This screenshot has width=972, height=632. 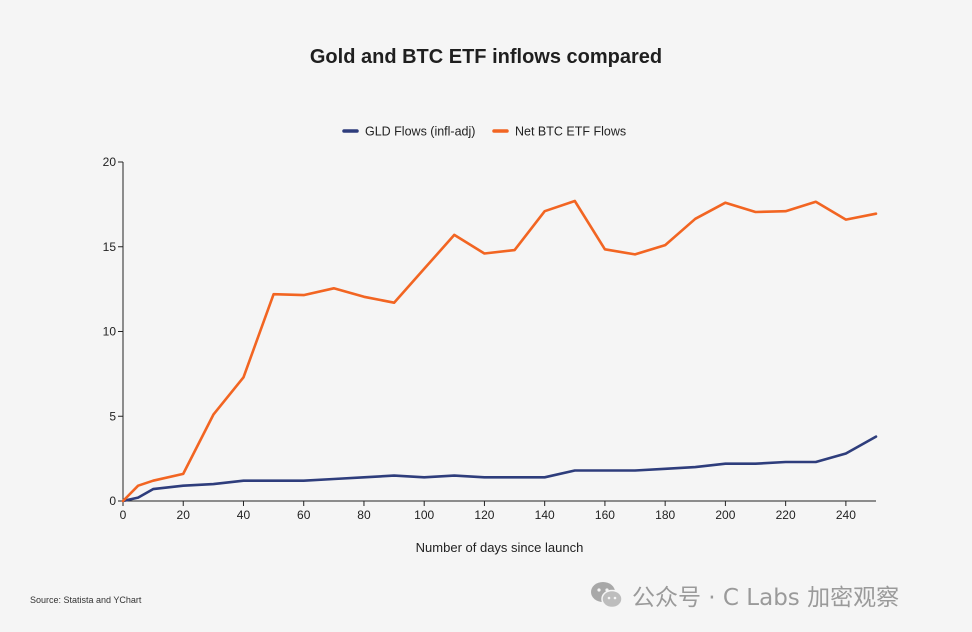 I want to click on x-axis-title: Number of days since launch, so click(x=500, y=547).